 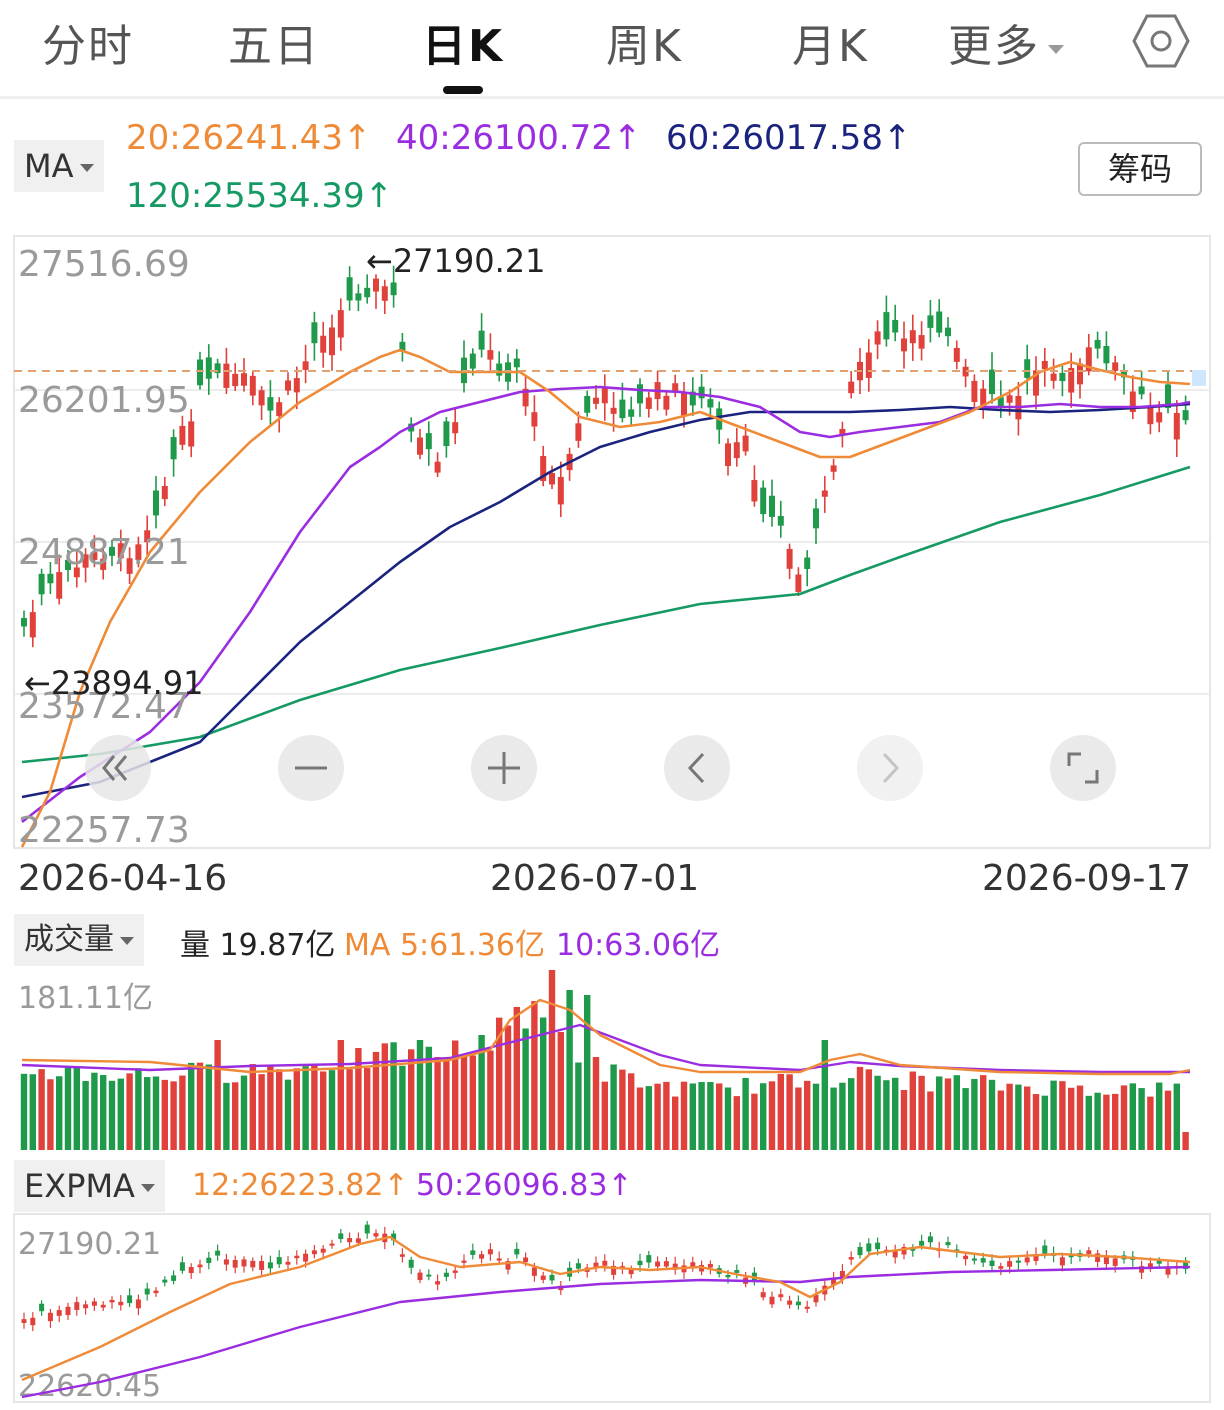 I want to click on indicator-select-ma: MA, so click(x=59, y=166).